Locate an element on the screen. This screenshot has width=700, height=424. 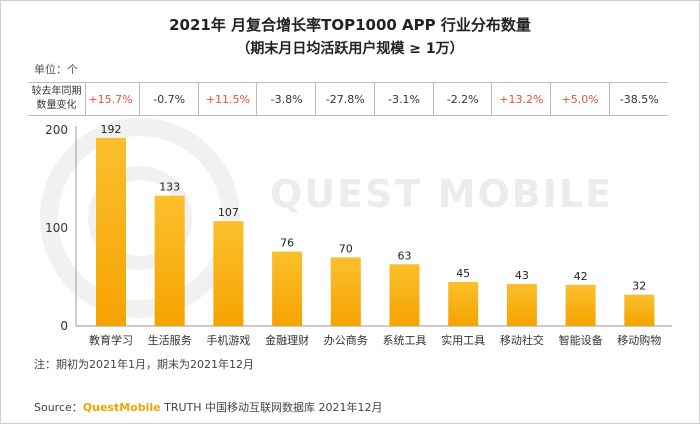
watermark-text: QUEST MOBILE is located at coordinates (442, 194).